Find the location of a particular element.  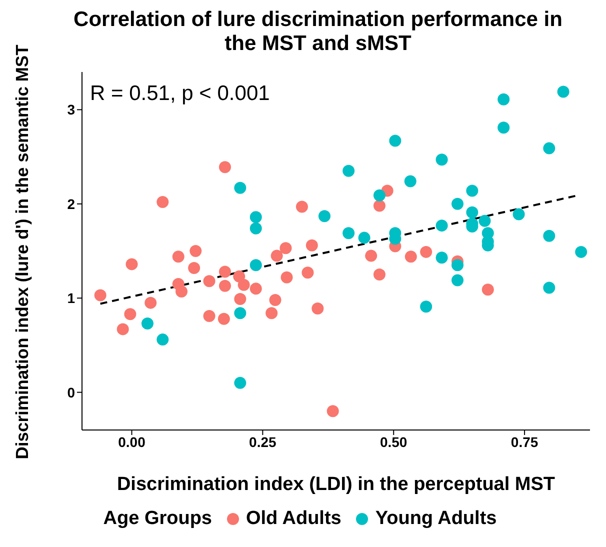

y-tick-label: 3 is located at coordinates (71, 110).